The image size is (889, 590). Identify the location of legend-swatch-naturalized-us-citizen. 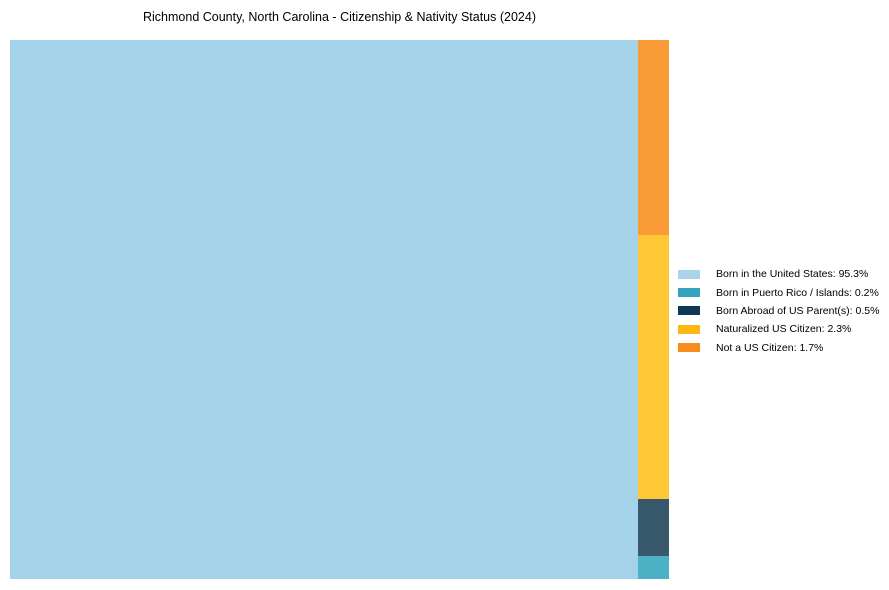
(689, 329).